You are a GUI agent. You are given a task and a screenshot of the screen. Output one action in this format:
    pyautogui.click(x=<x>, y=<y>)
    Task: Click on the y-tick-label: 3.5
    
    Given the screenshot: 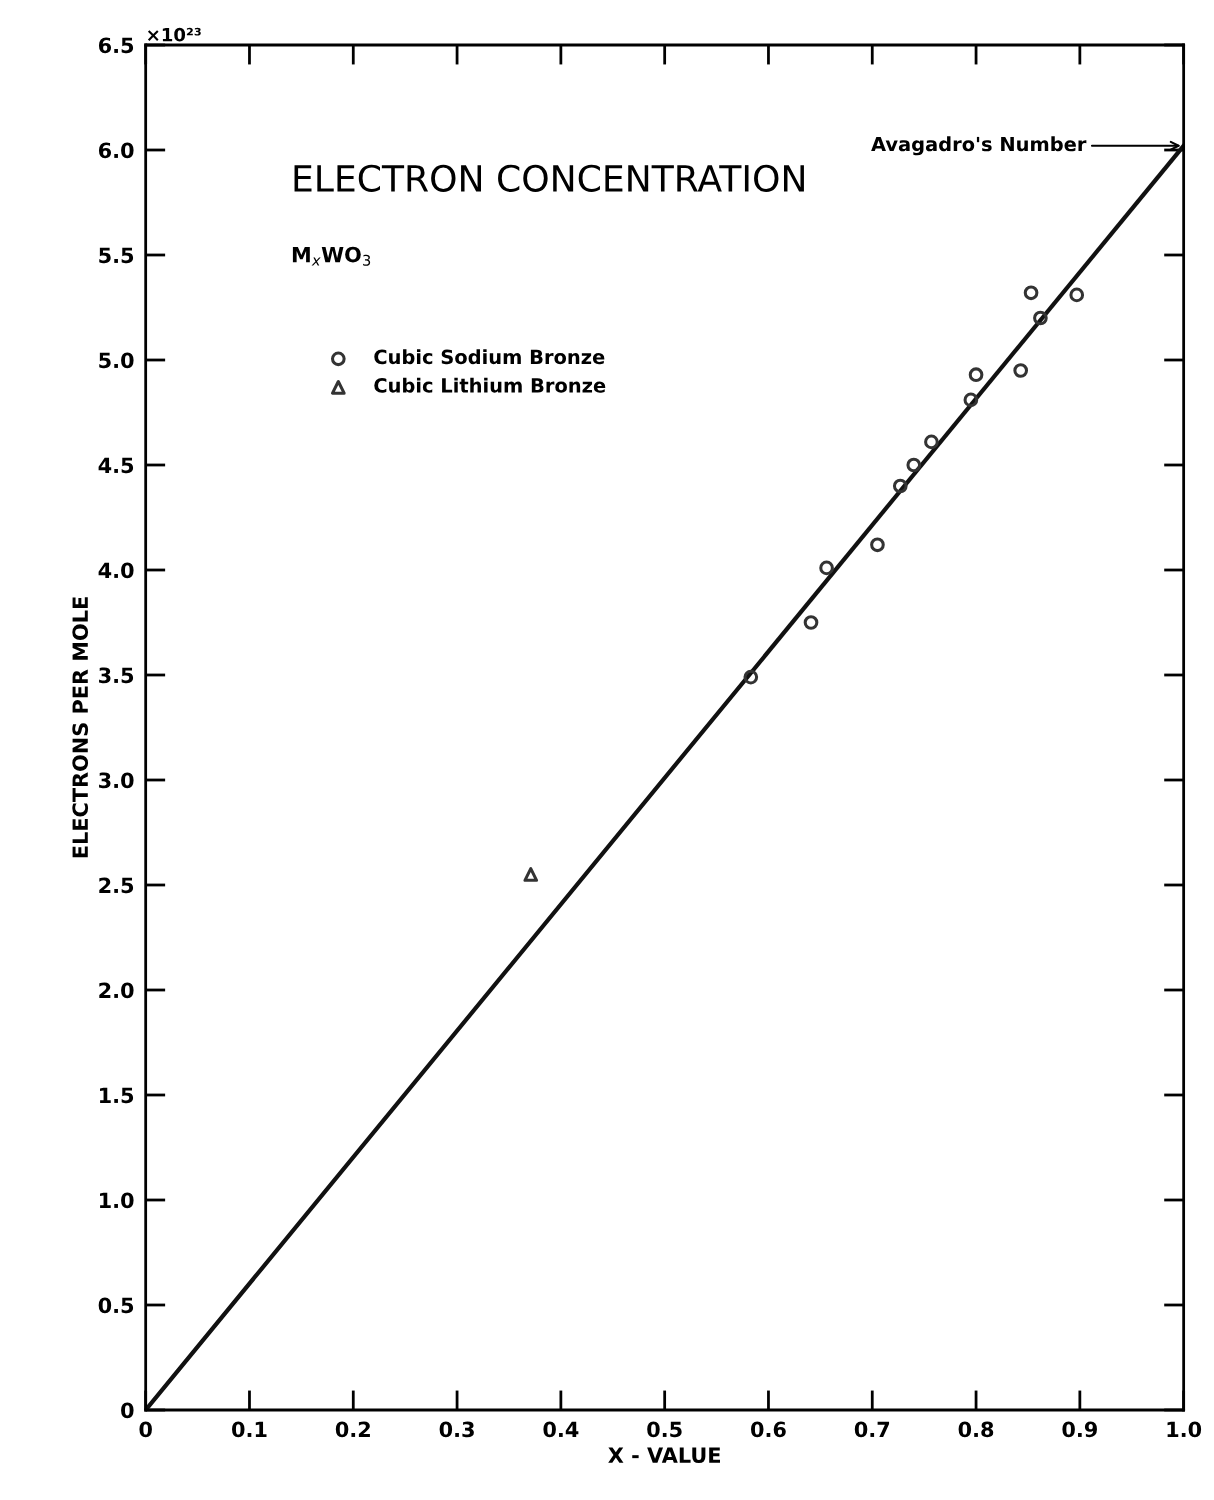 What is the action you would take?
    pyautogui.click(x=116, y=675)
    